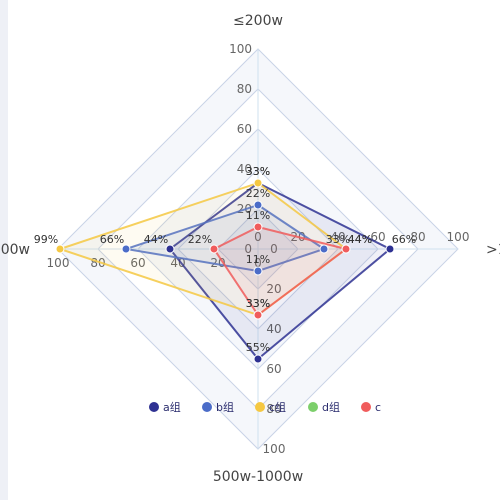 The width and height of the screenshot is (500, 500). What do you see at coordinates (331, 407) in the screenshot?
I see `legend-label: d组` at bounding box center [331, 407].